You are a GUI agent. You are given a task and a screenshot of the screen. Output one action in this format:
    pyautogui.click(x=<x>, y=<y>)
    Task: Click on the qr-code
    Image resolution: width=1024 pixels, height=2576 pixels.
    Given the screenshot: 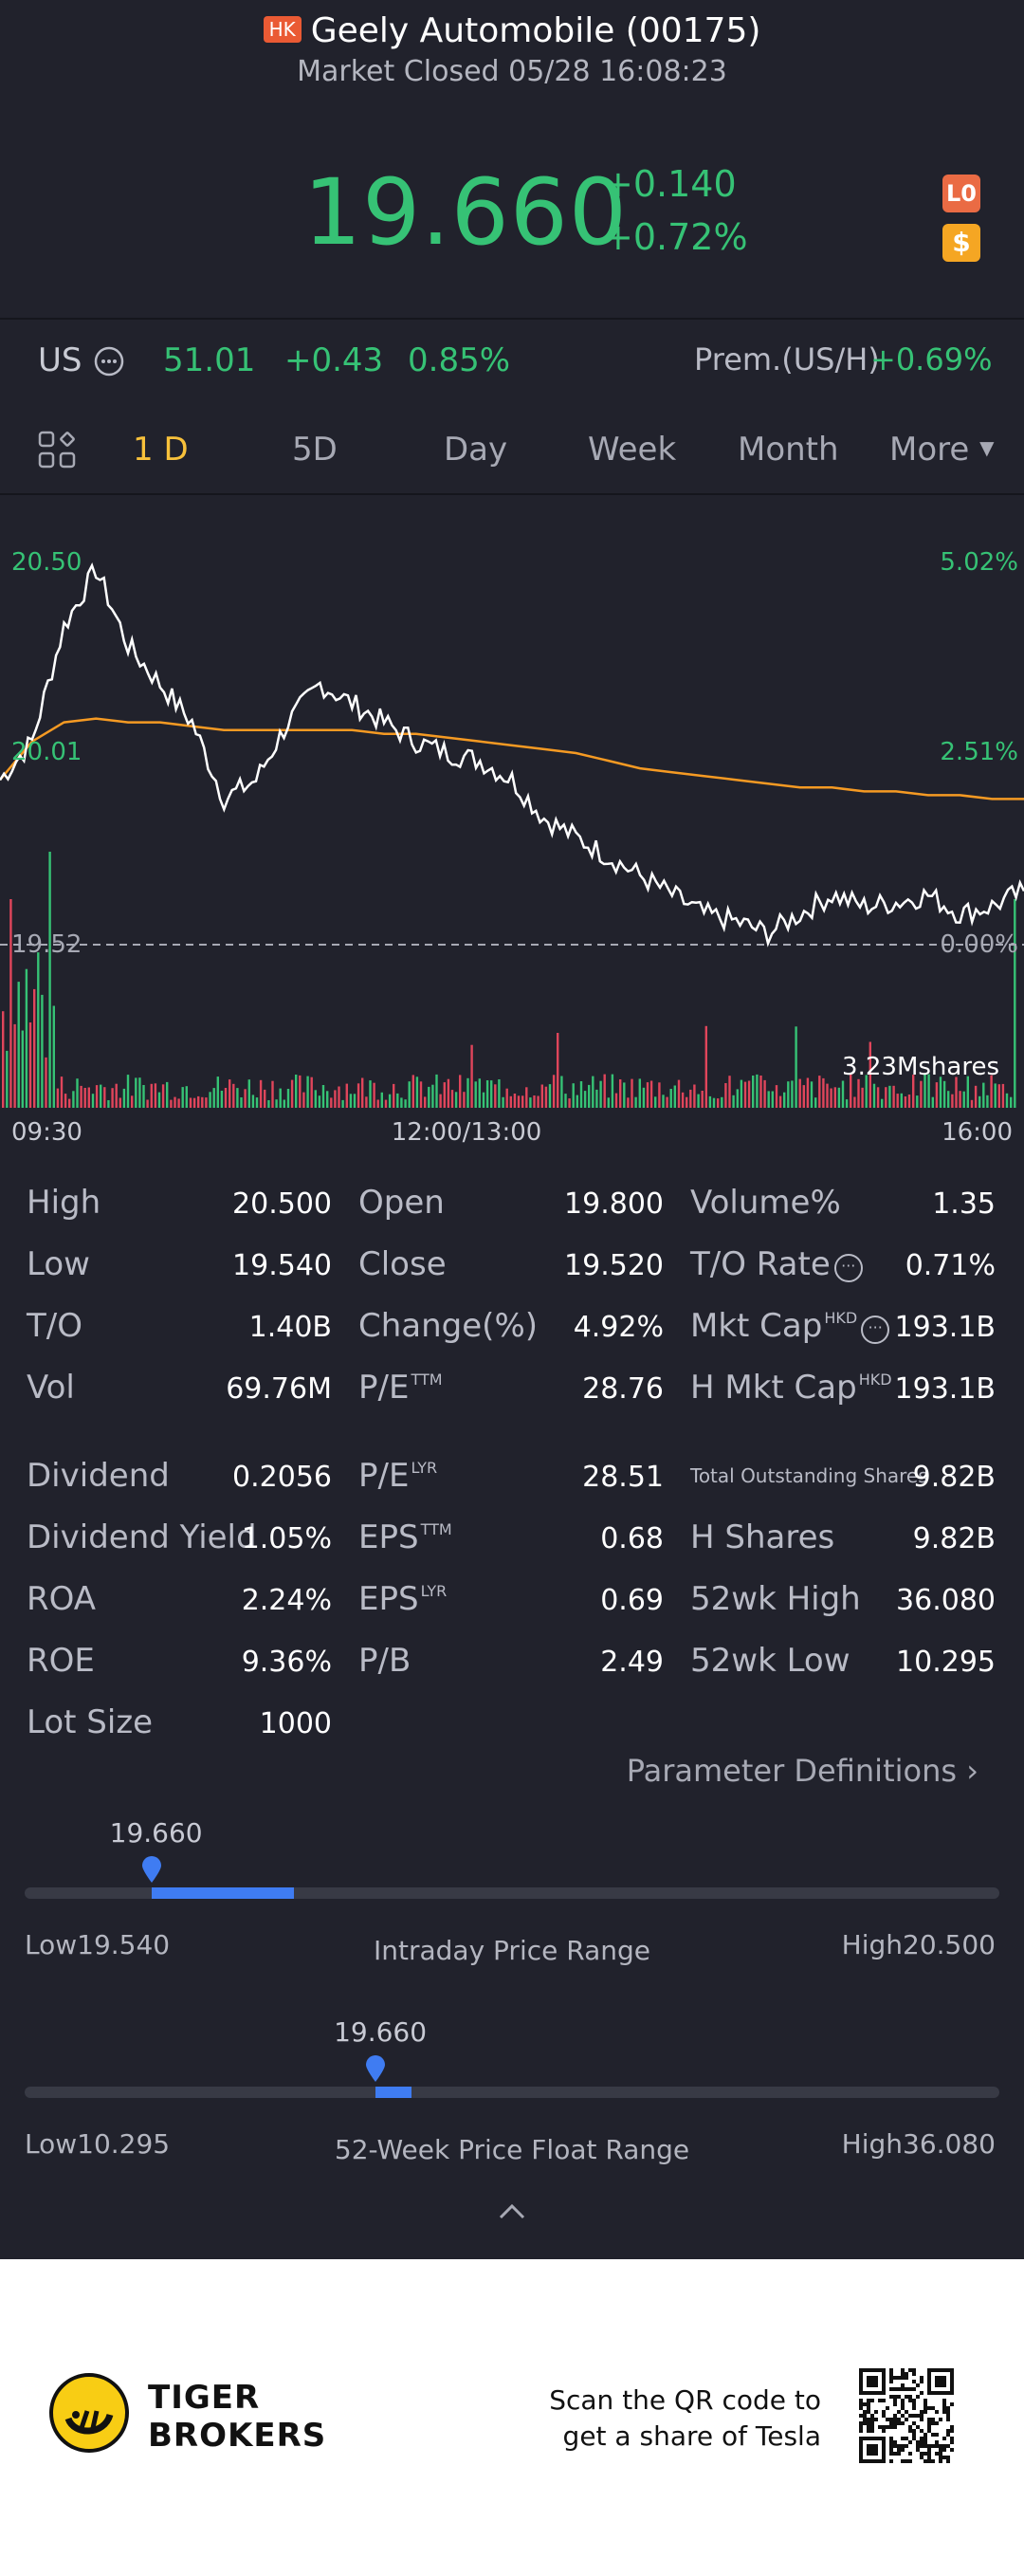 What is the action you would take?
    pyautogui.click(x=906, y=2415)
    